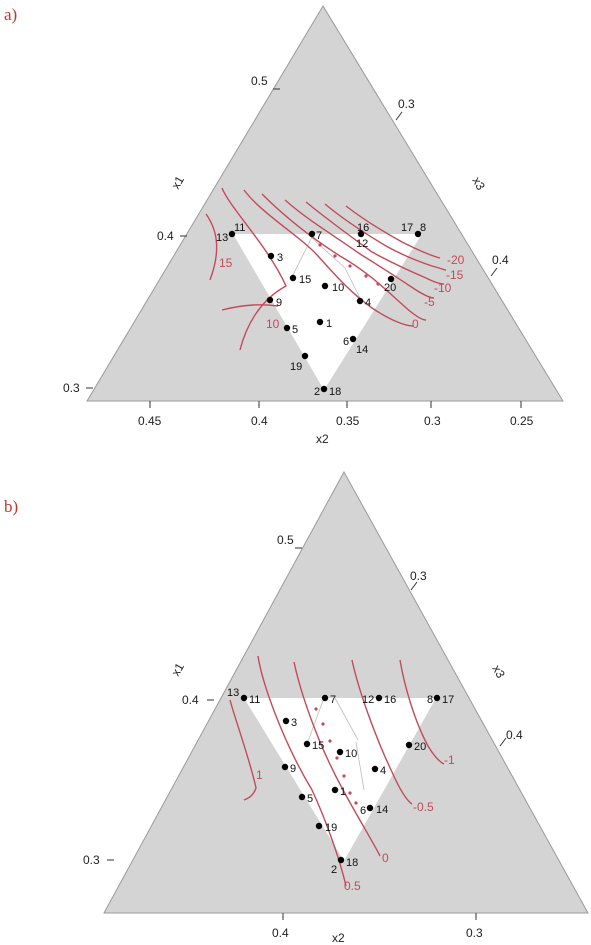  What do you see at coordinates (222, 238) in the screenshot?
I see `point-label: 13` at bounding box center [222, 238].